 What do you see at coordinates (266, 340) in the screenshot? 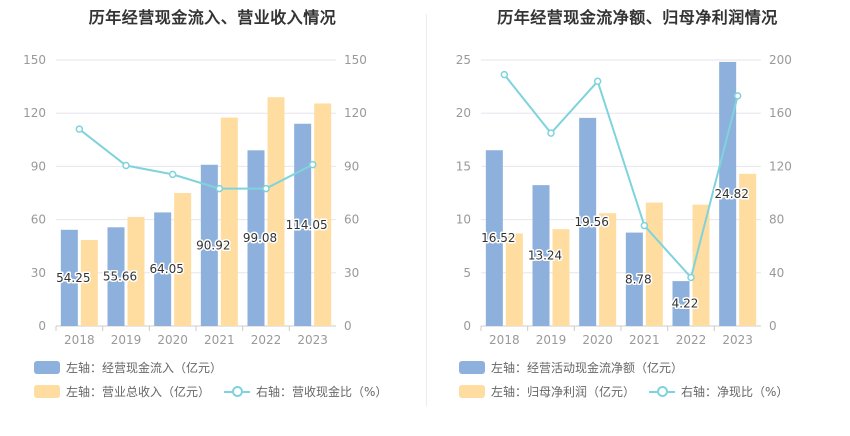
I see `x-tick-label: 2022` at bounding box center [266, 340].